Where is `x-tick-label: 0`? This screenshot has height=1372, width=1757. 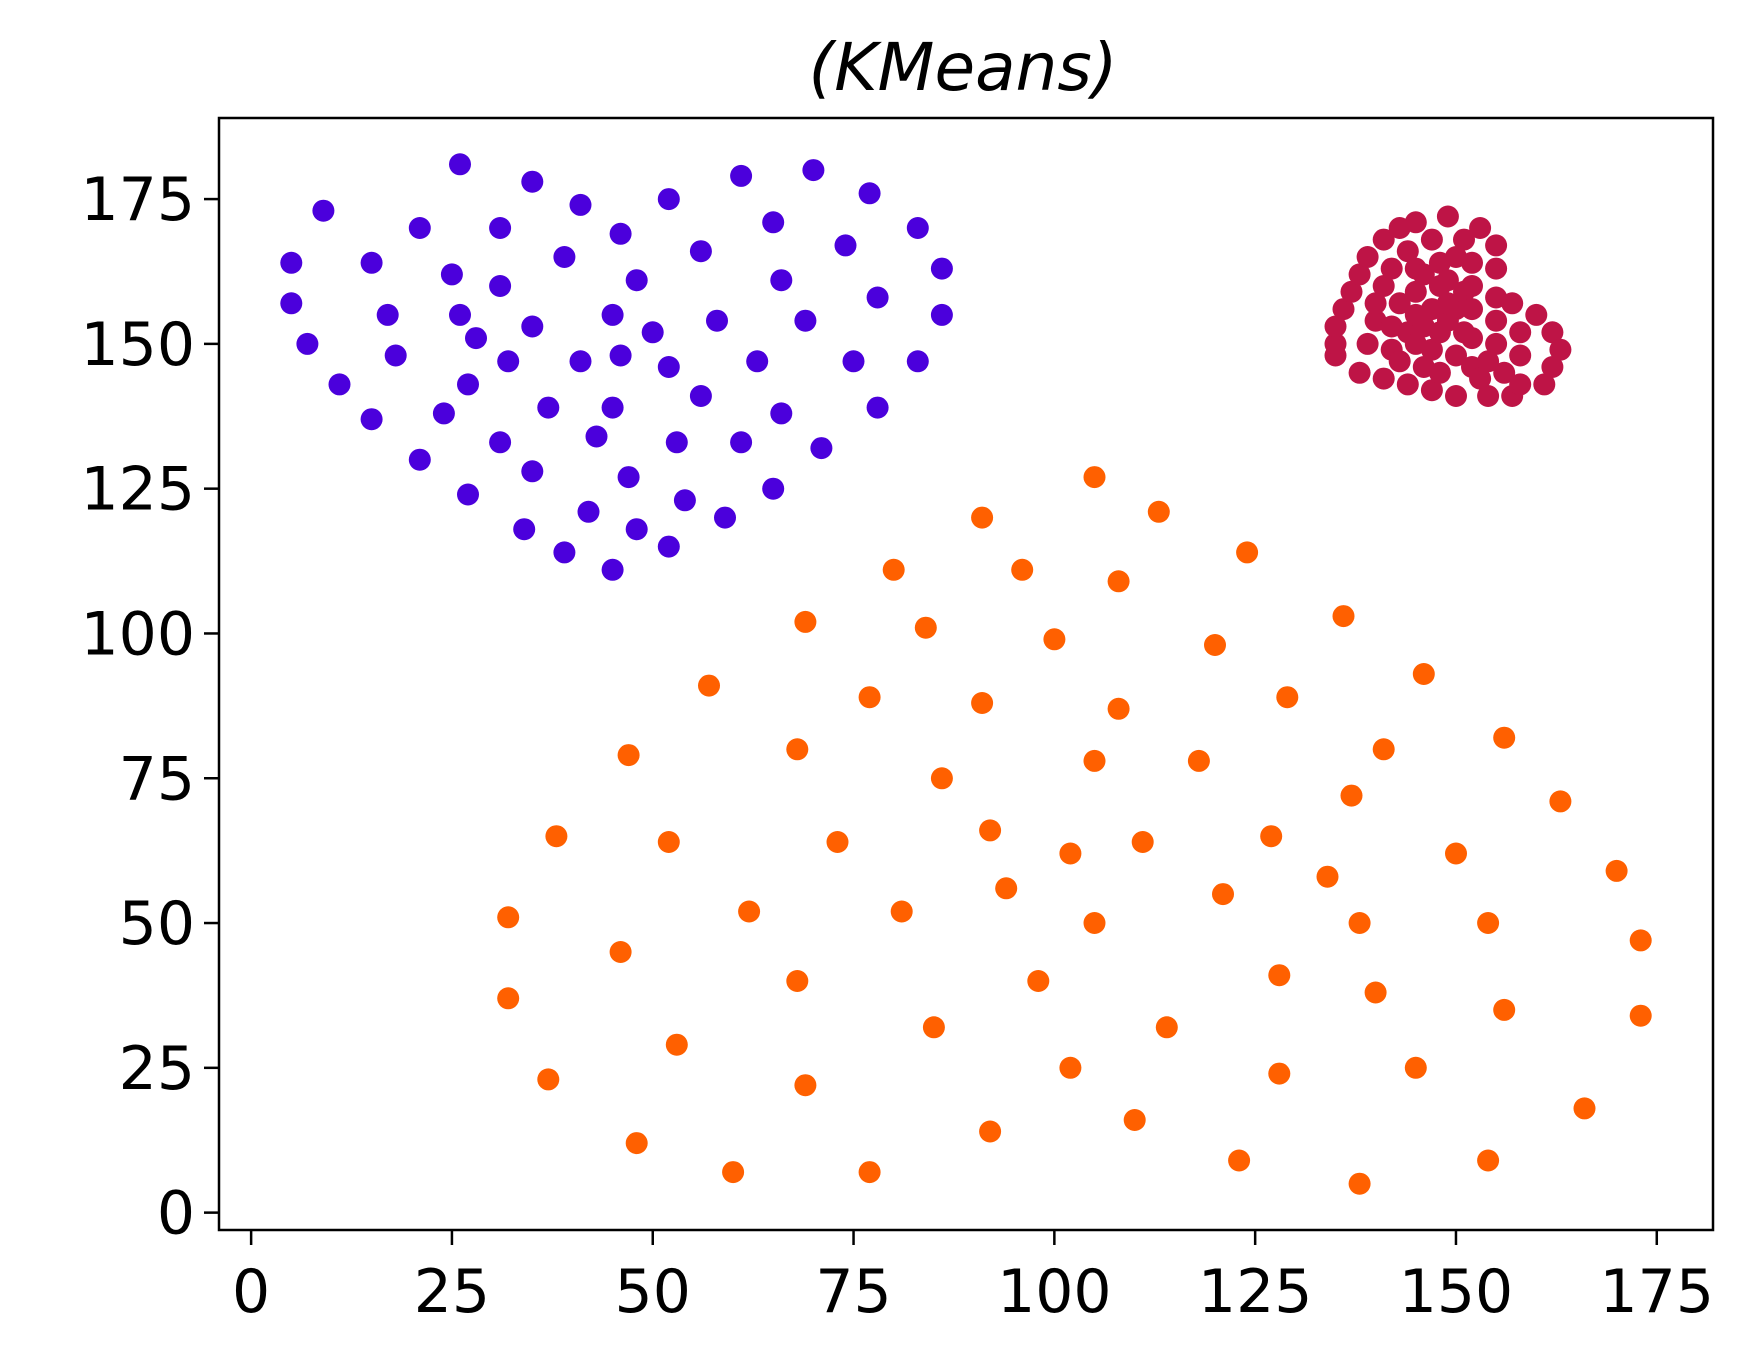 x-tick-label: 0 is located at coordinates (251, 1292).